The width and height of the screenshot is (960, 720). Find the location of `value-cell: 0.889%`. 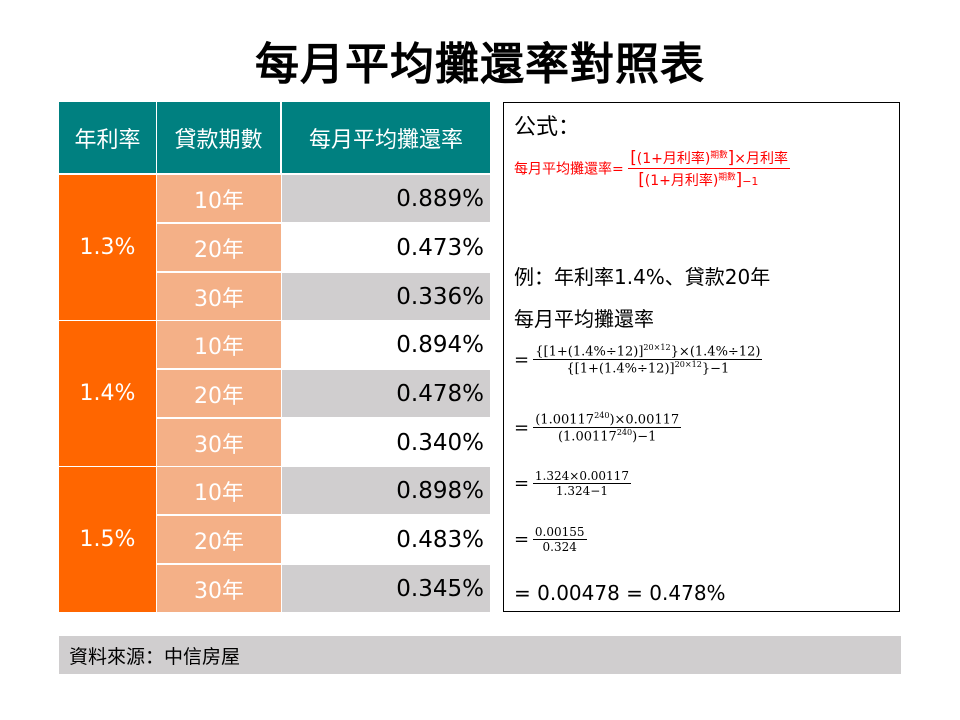

value-cell: 0.889% is located at coordinates (386, 198).